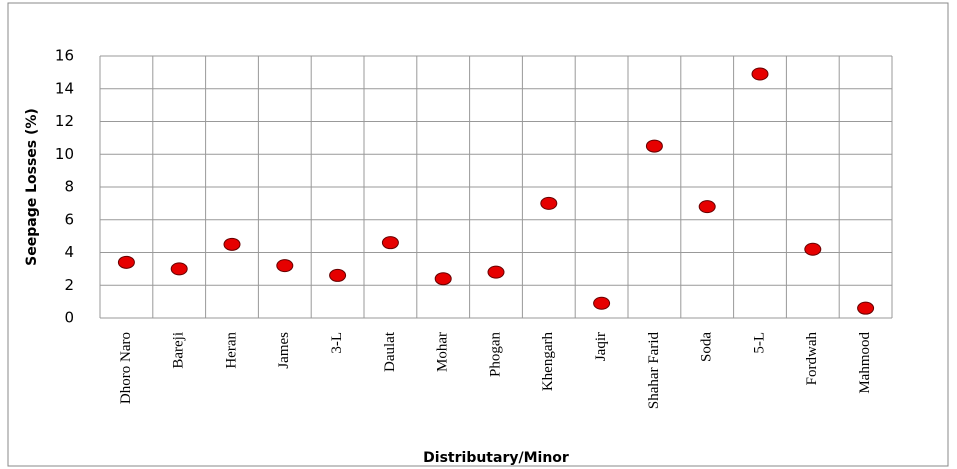 This screenshot has width=957, height=469. What do you see at coordinates (337, 343) in the screenshot?
I see `x-tick-label: 3-L` at bounding box center [337, 343].